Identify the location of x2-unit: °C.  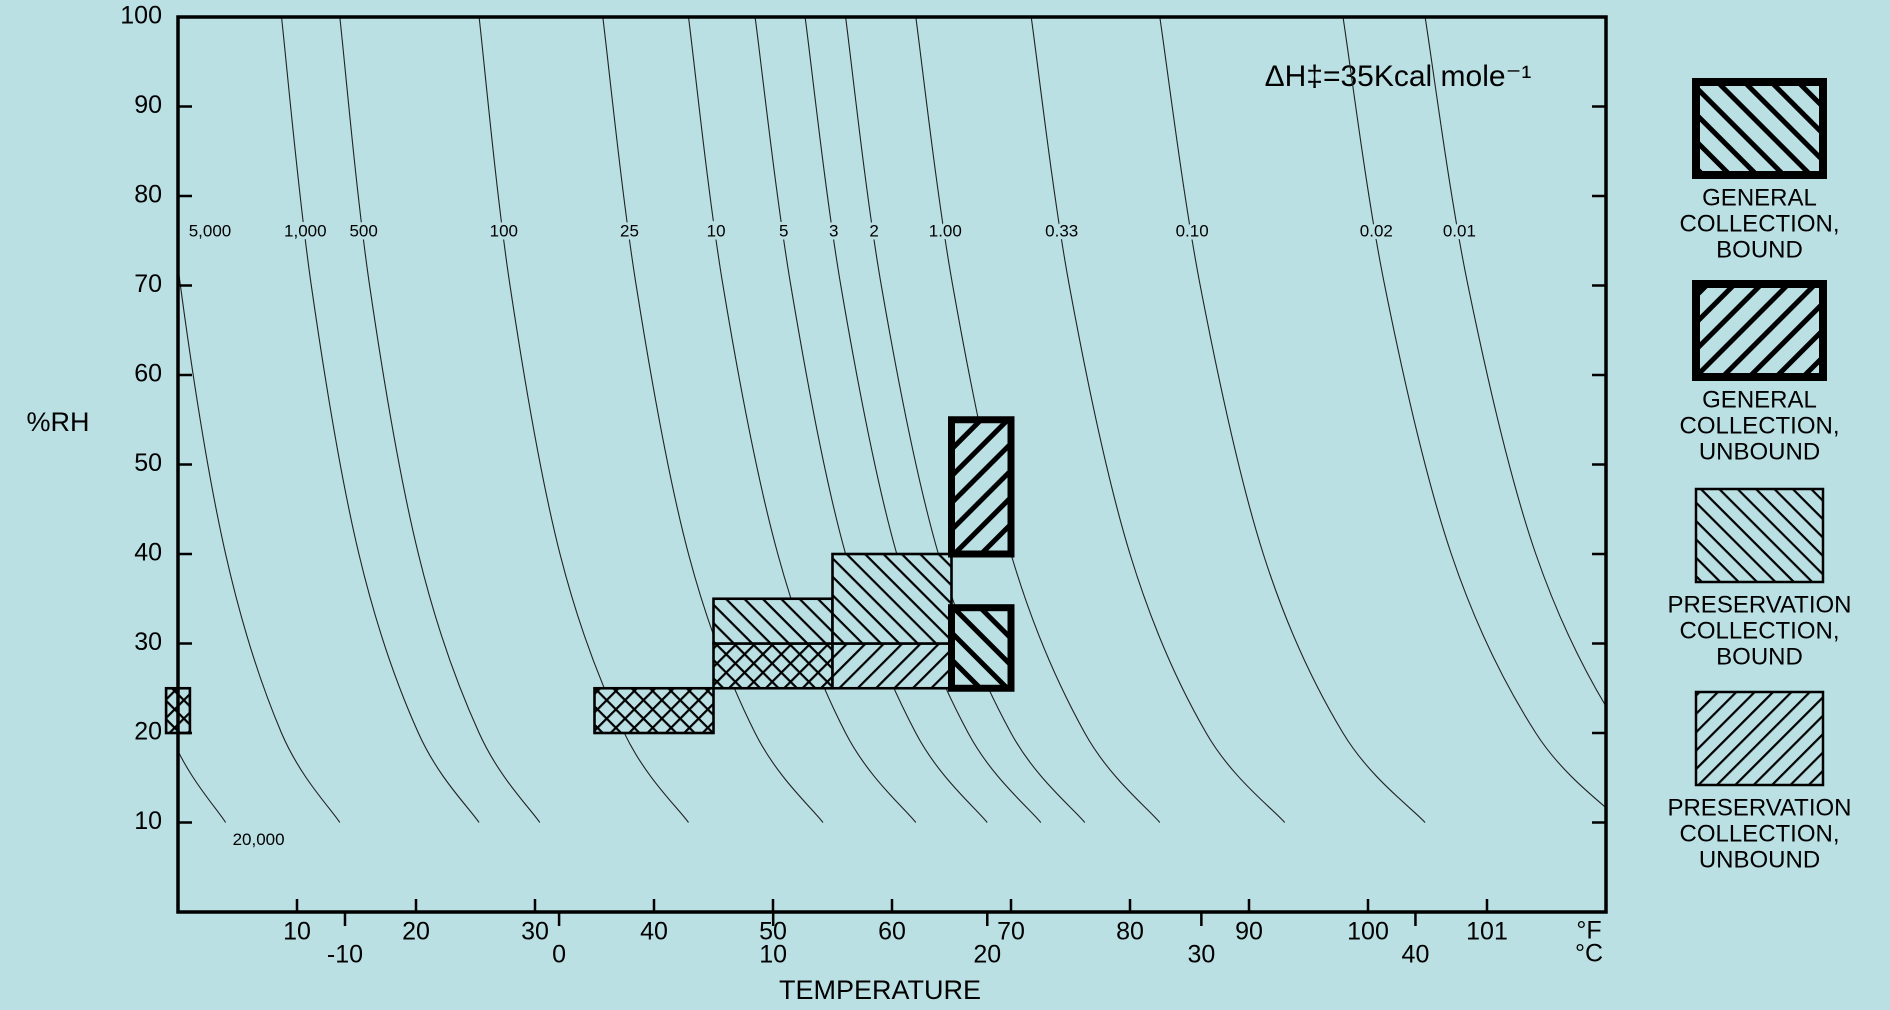
(1589, 954).